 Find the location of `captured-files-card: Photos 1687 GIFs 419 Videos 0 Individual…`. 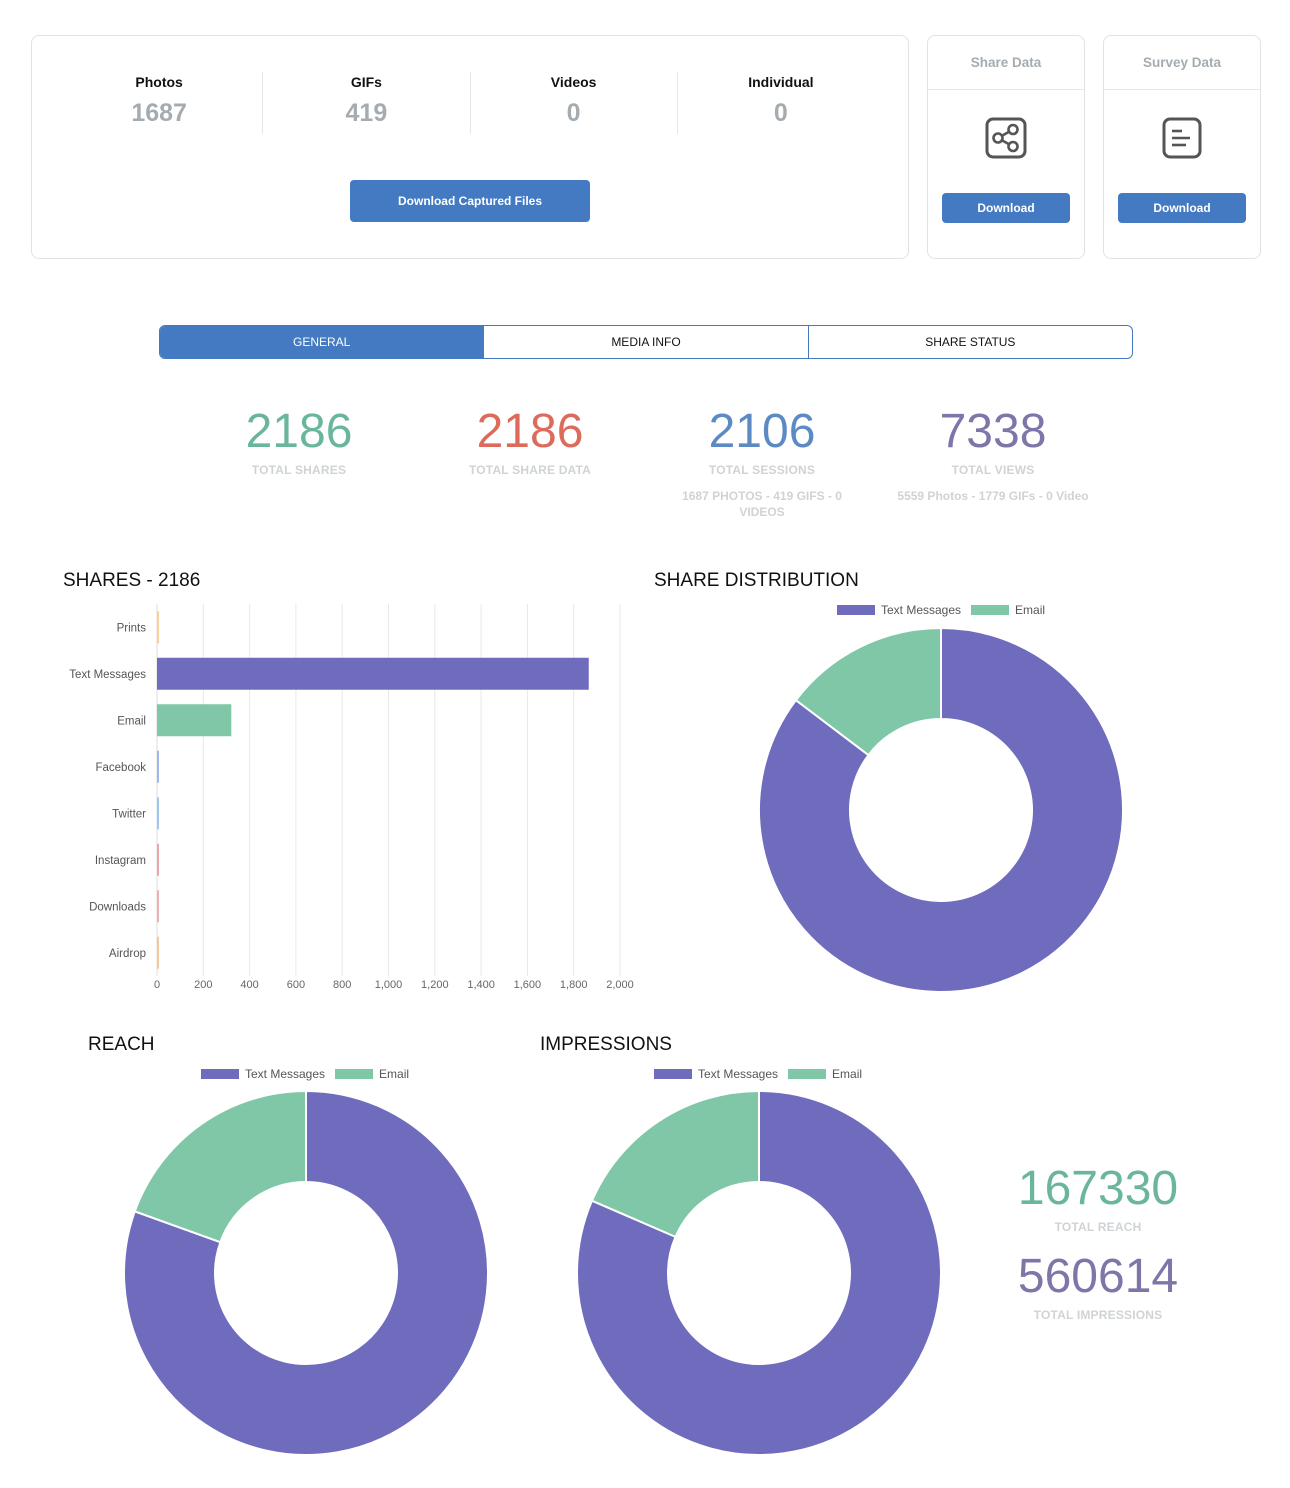

captured-files-card: Photos 1687 GIFs 419 Videos 0 Individual… is located at coordinates (470, 147).